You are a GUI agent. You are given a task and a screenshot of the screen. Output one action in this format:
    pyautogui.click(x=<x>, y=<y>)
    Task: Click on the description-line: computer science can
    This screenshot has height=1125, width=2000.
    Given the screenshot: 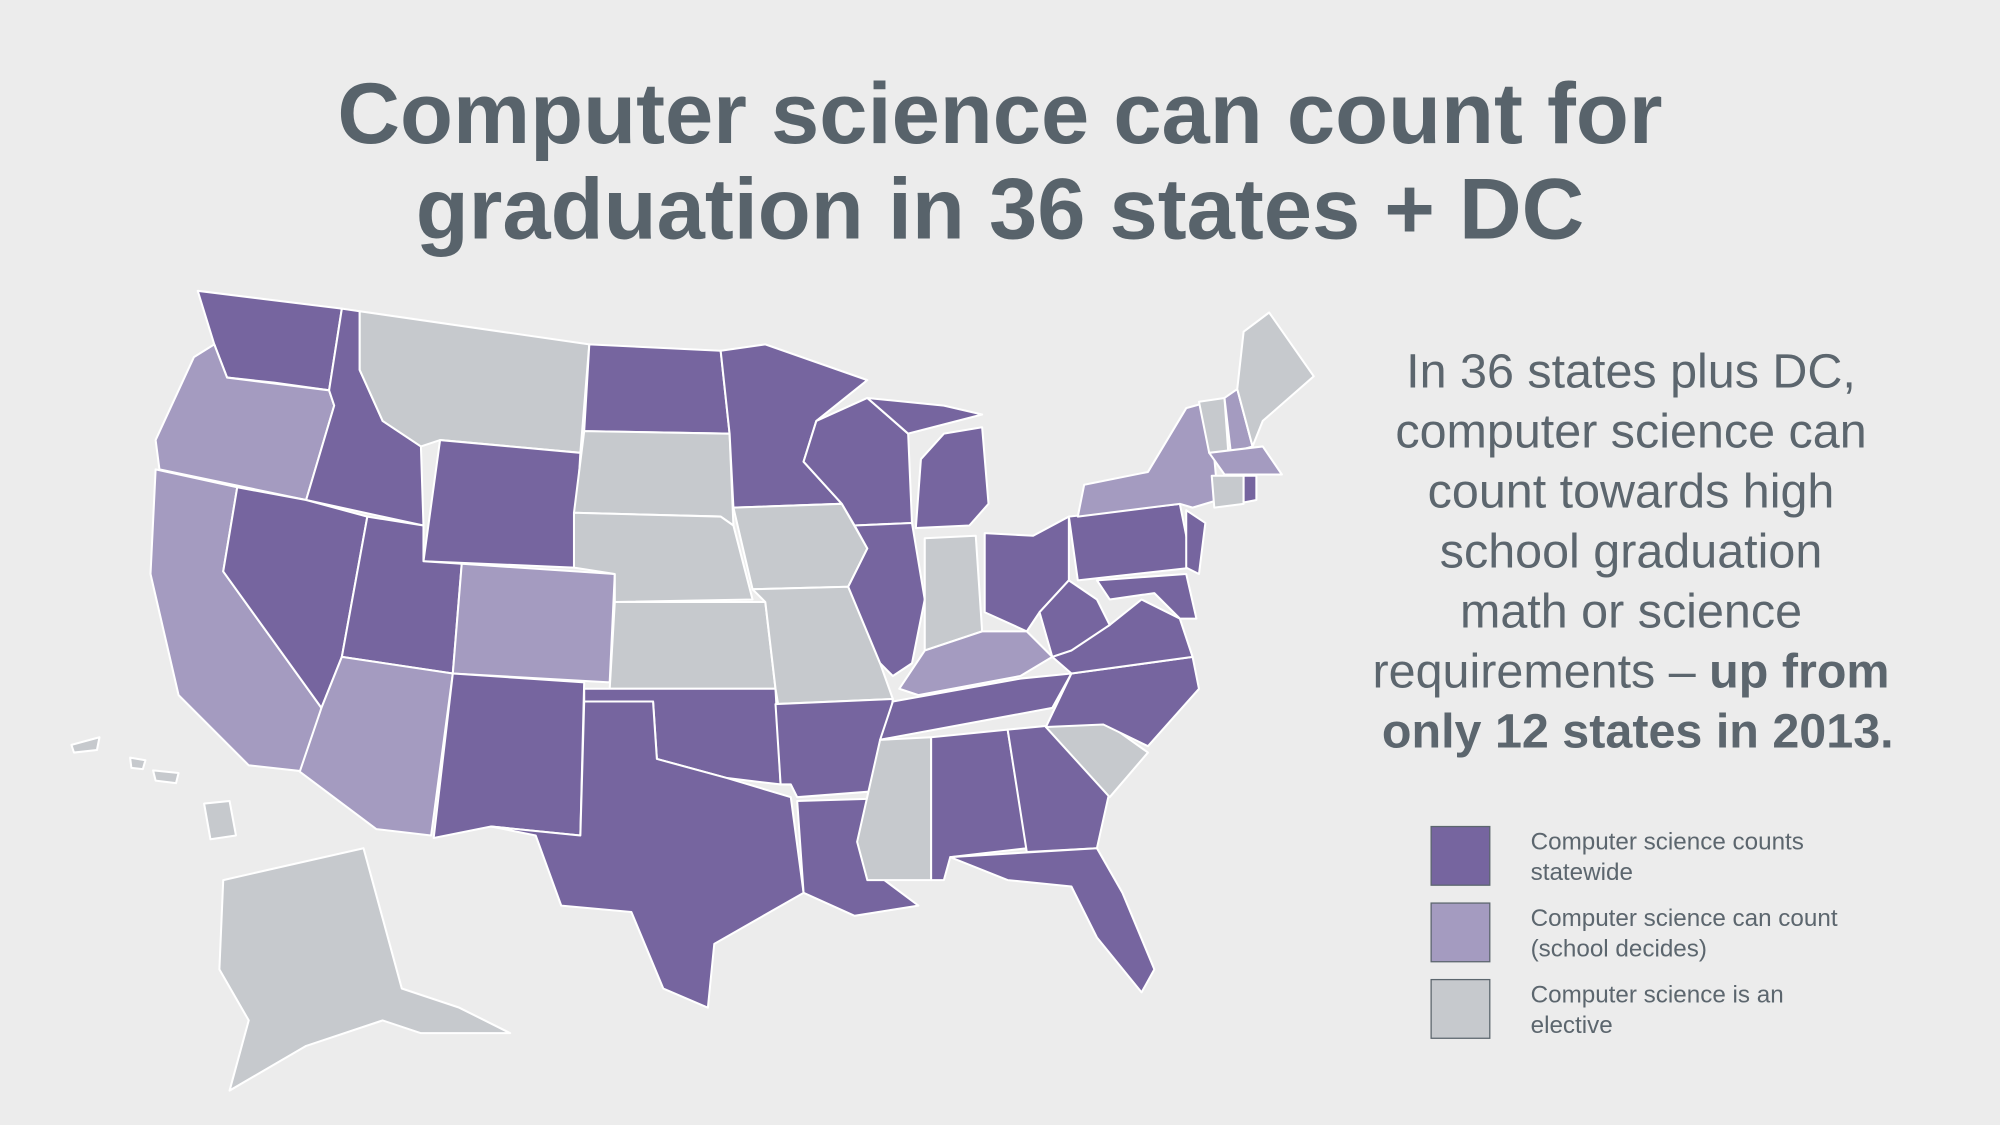 What is the action you would take?
    pyautogui.click(x=1630, y=432)
    